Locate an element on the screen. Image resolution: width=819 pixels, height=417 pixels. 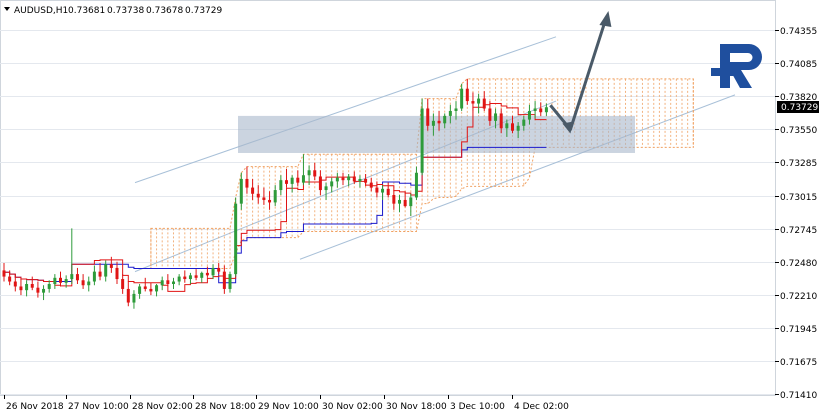
forecast-arrows is located at coordinates (580, 72).